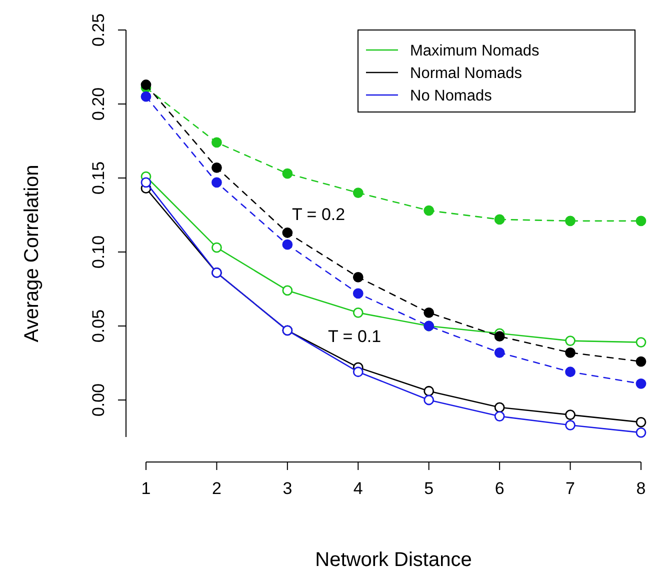 The width and height of the screenshot is (650, 578). What do you see at coordinates (571, 488) in the screenshot?
I see `x-tick-label: 7` at bounding box center [571, 488].